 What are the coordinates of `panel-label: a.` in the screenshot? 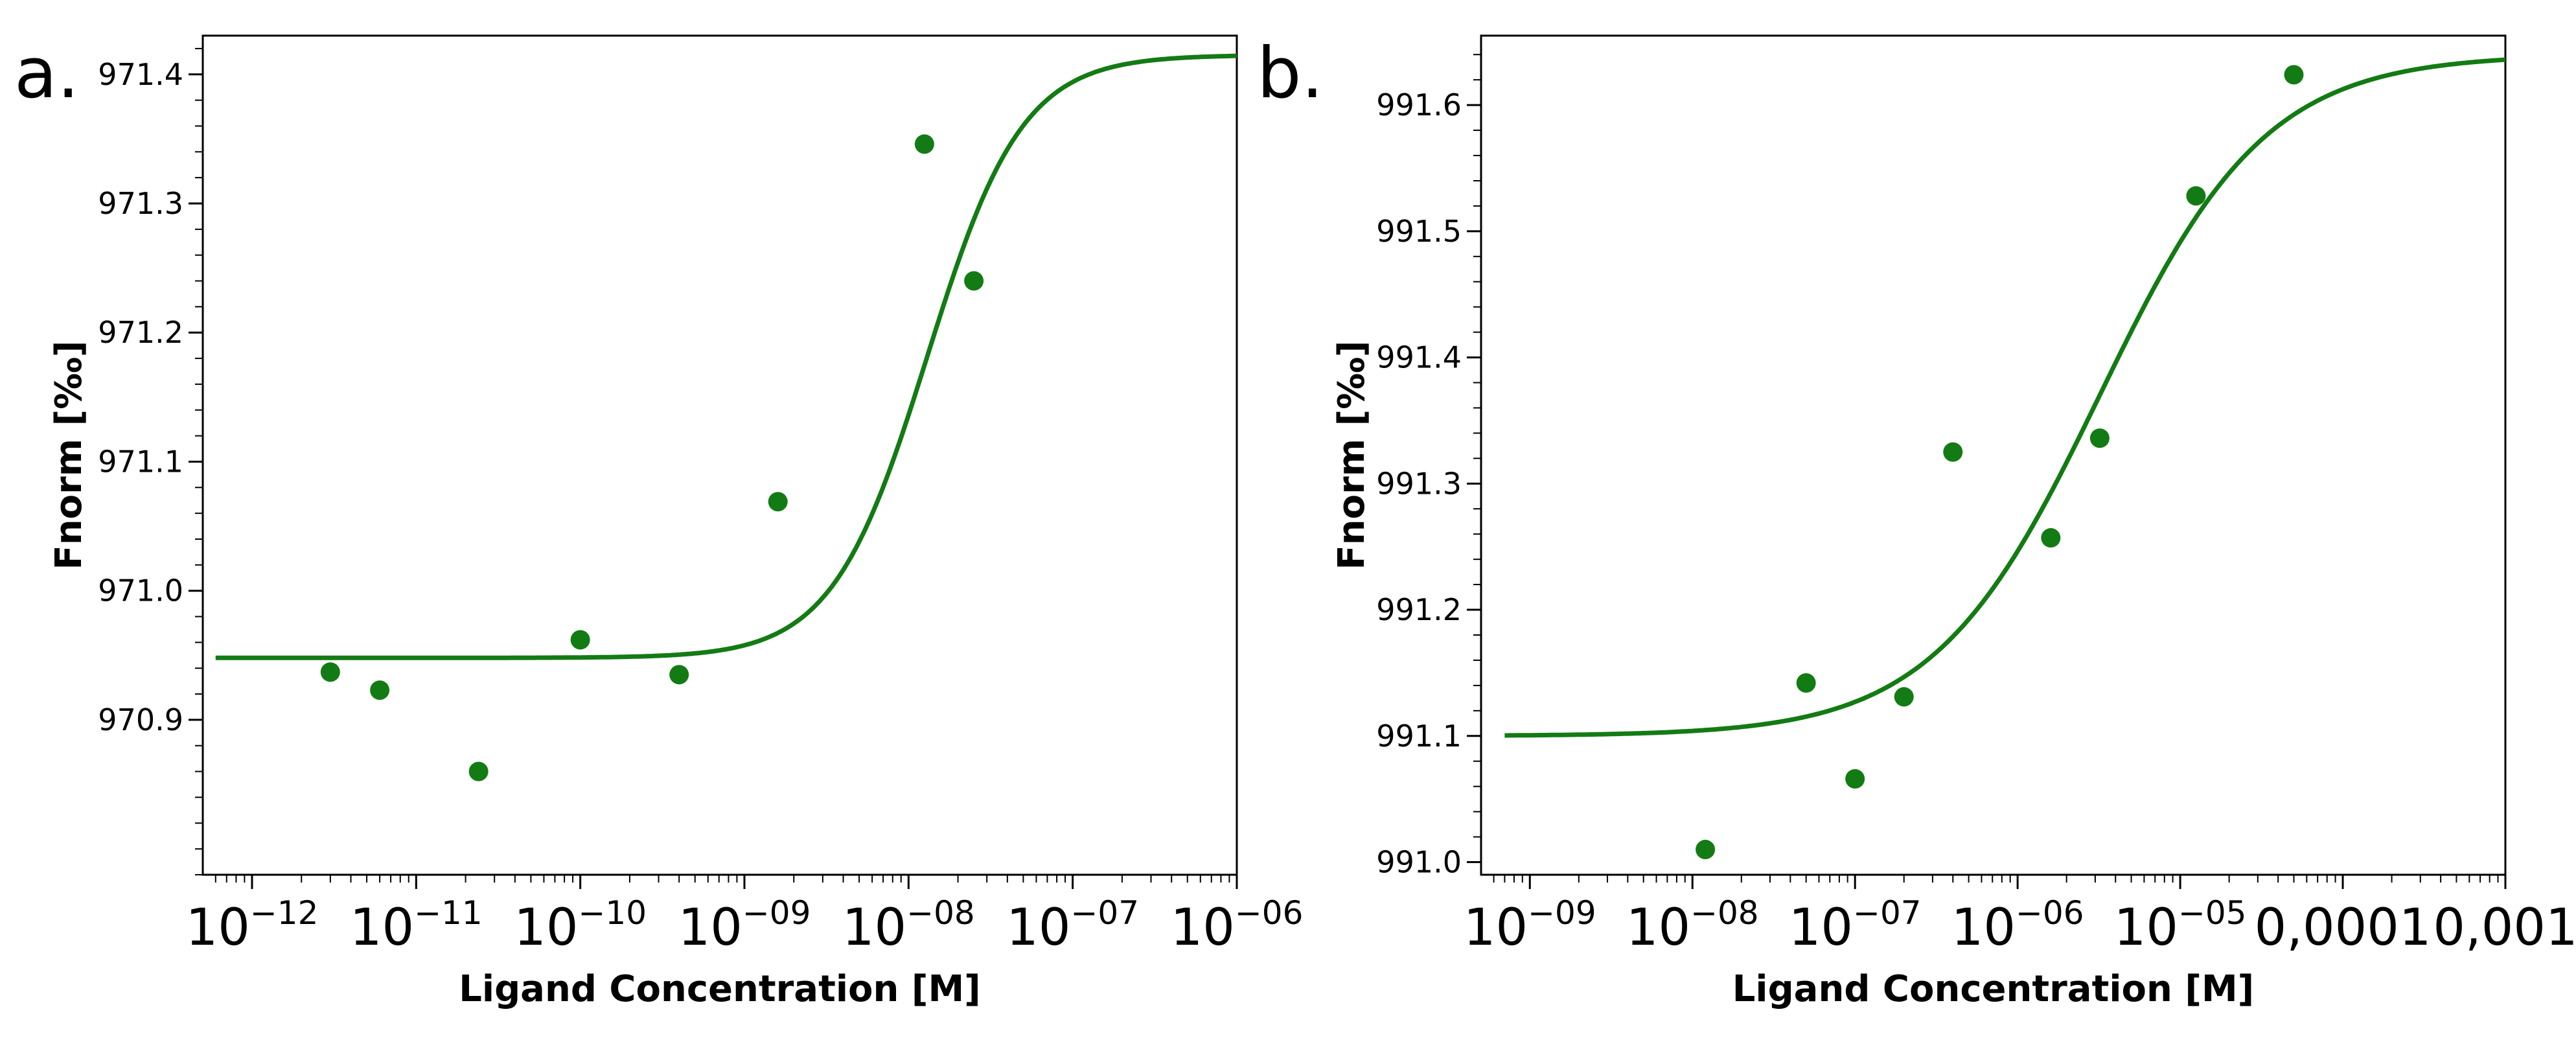 It's located at (47, 73).